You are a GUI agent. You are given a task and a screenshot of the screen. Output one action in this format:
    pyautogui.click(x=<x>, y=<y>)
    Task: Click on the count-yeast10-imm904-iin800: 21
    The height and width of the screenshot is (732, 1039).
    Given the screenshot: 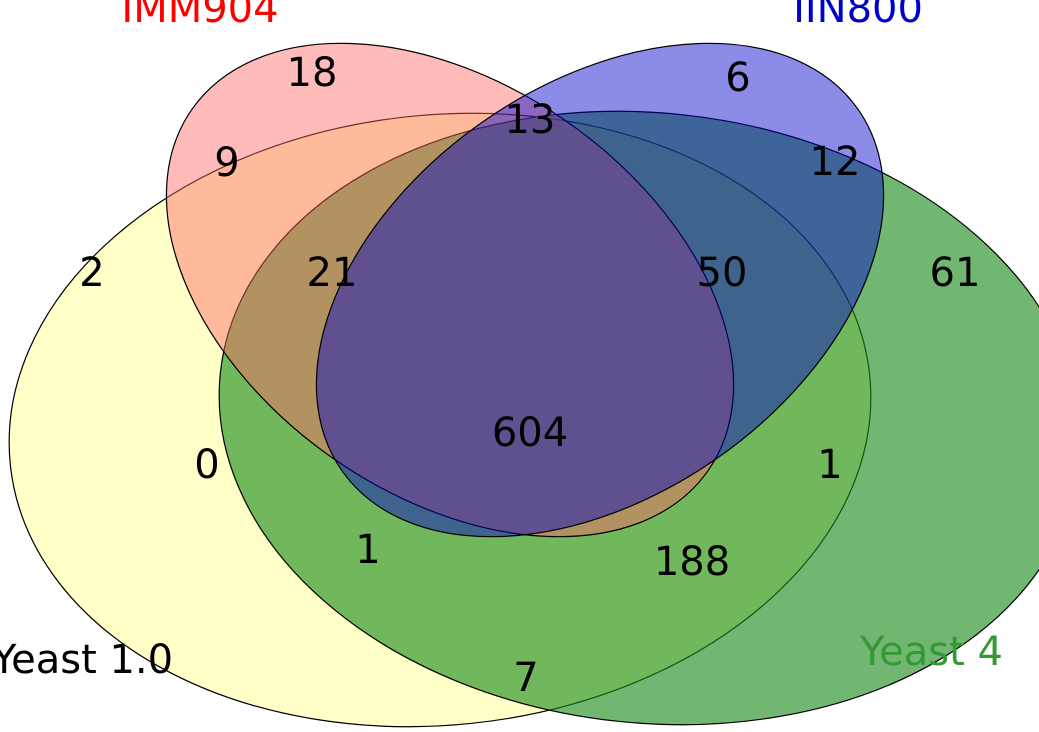 What is the action you would take?
    pyautogui.click(x=332, y=273)
    